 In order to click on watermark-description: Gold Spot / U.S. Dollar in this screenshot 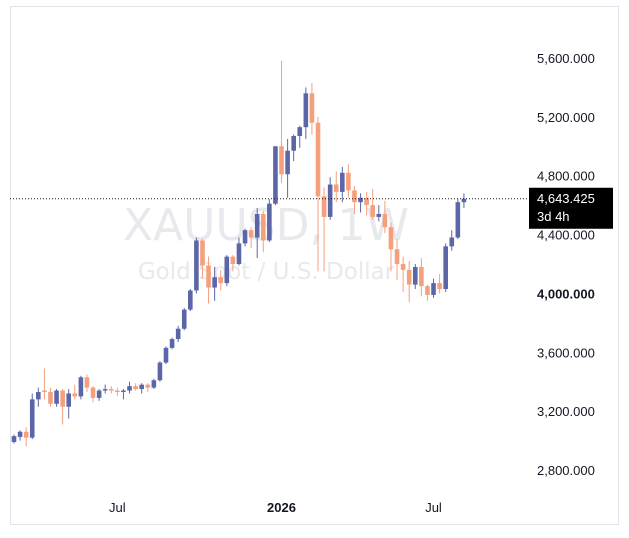, I will do `click(266, 272)`.